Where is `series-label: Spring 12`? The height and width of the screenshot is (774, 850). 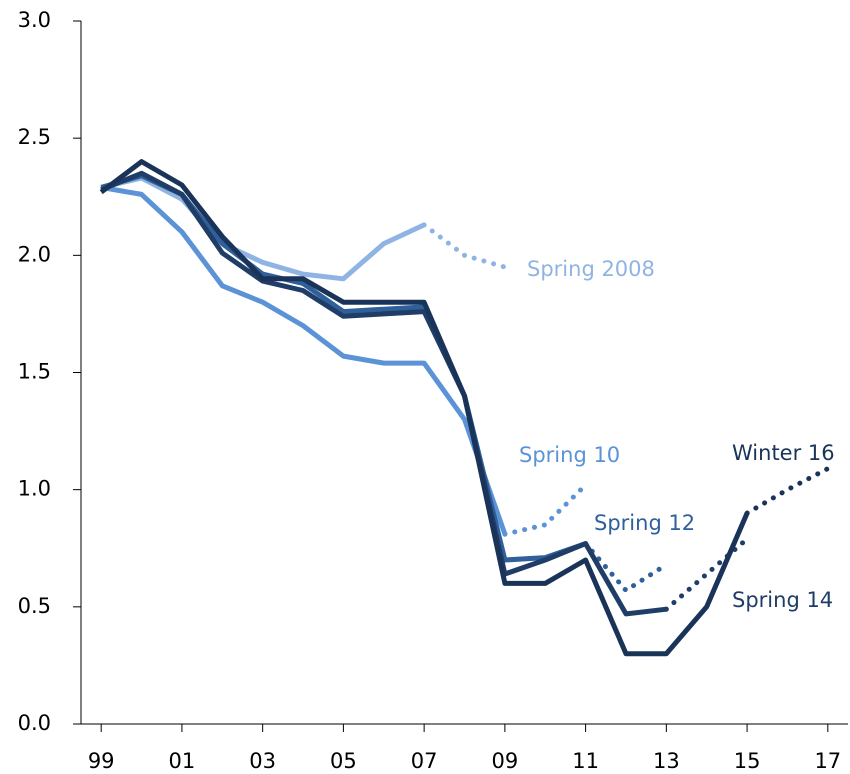
series-label: Spring 12 is located at coordinates (644, 523).